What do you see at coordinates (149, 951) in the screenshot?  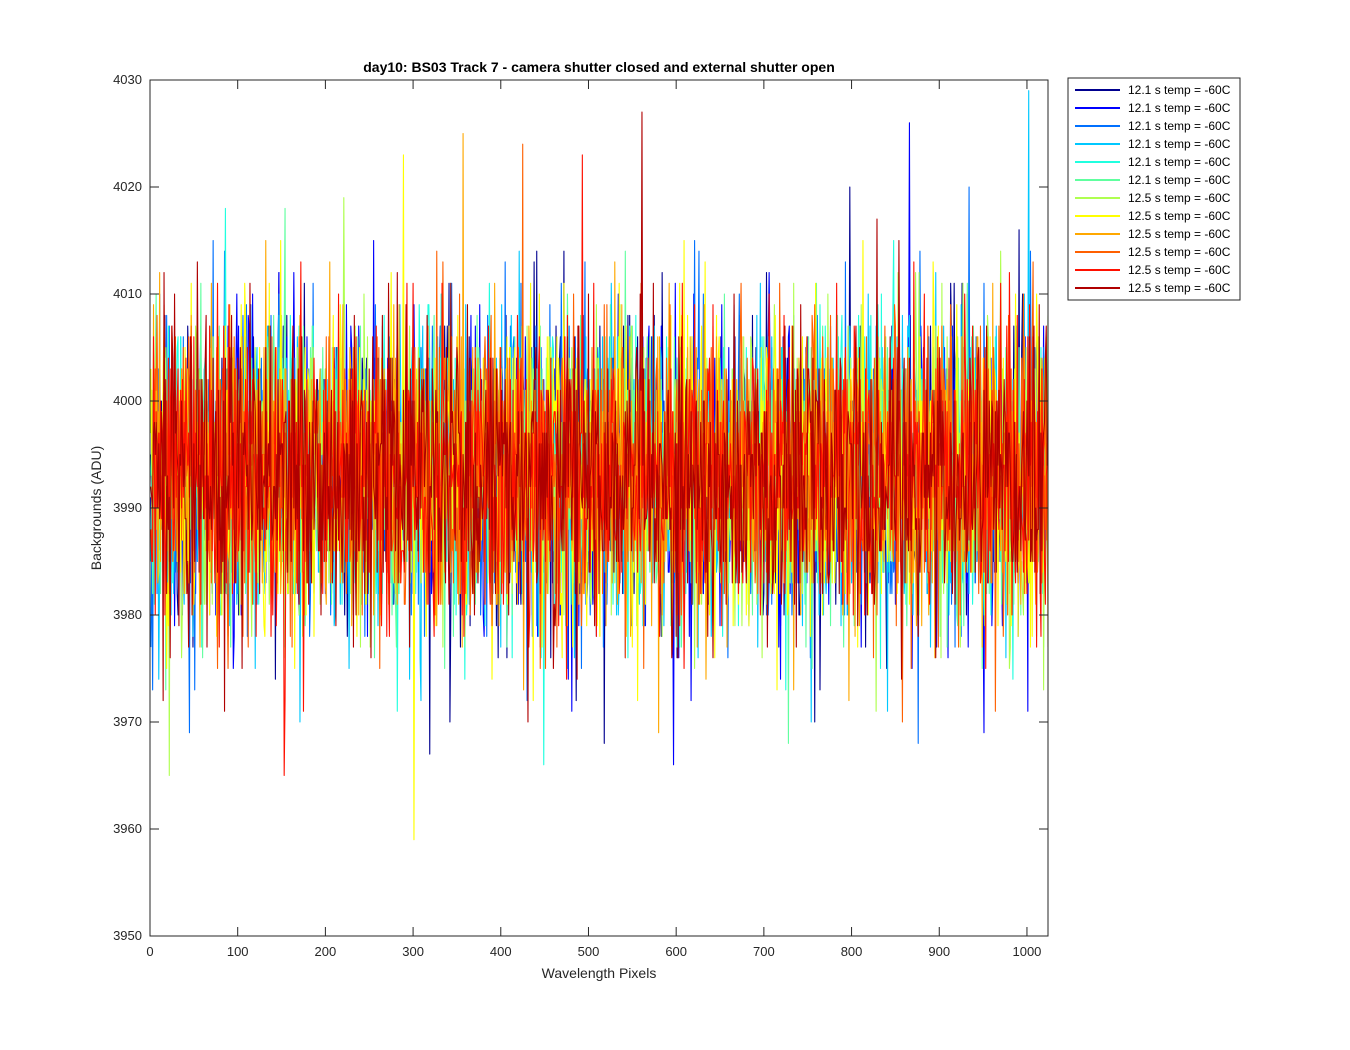 I see `x-tick-label: 0` at bounding box center [149, 951].